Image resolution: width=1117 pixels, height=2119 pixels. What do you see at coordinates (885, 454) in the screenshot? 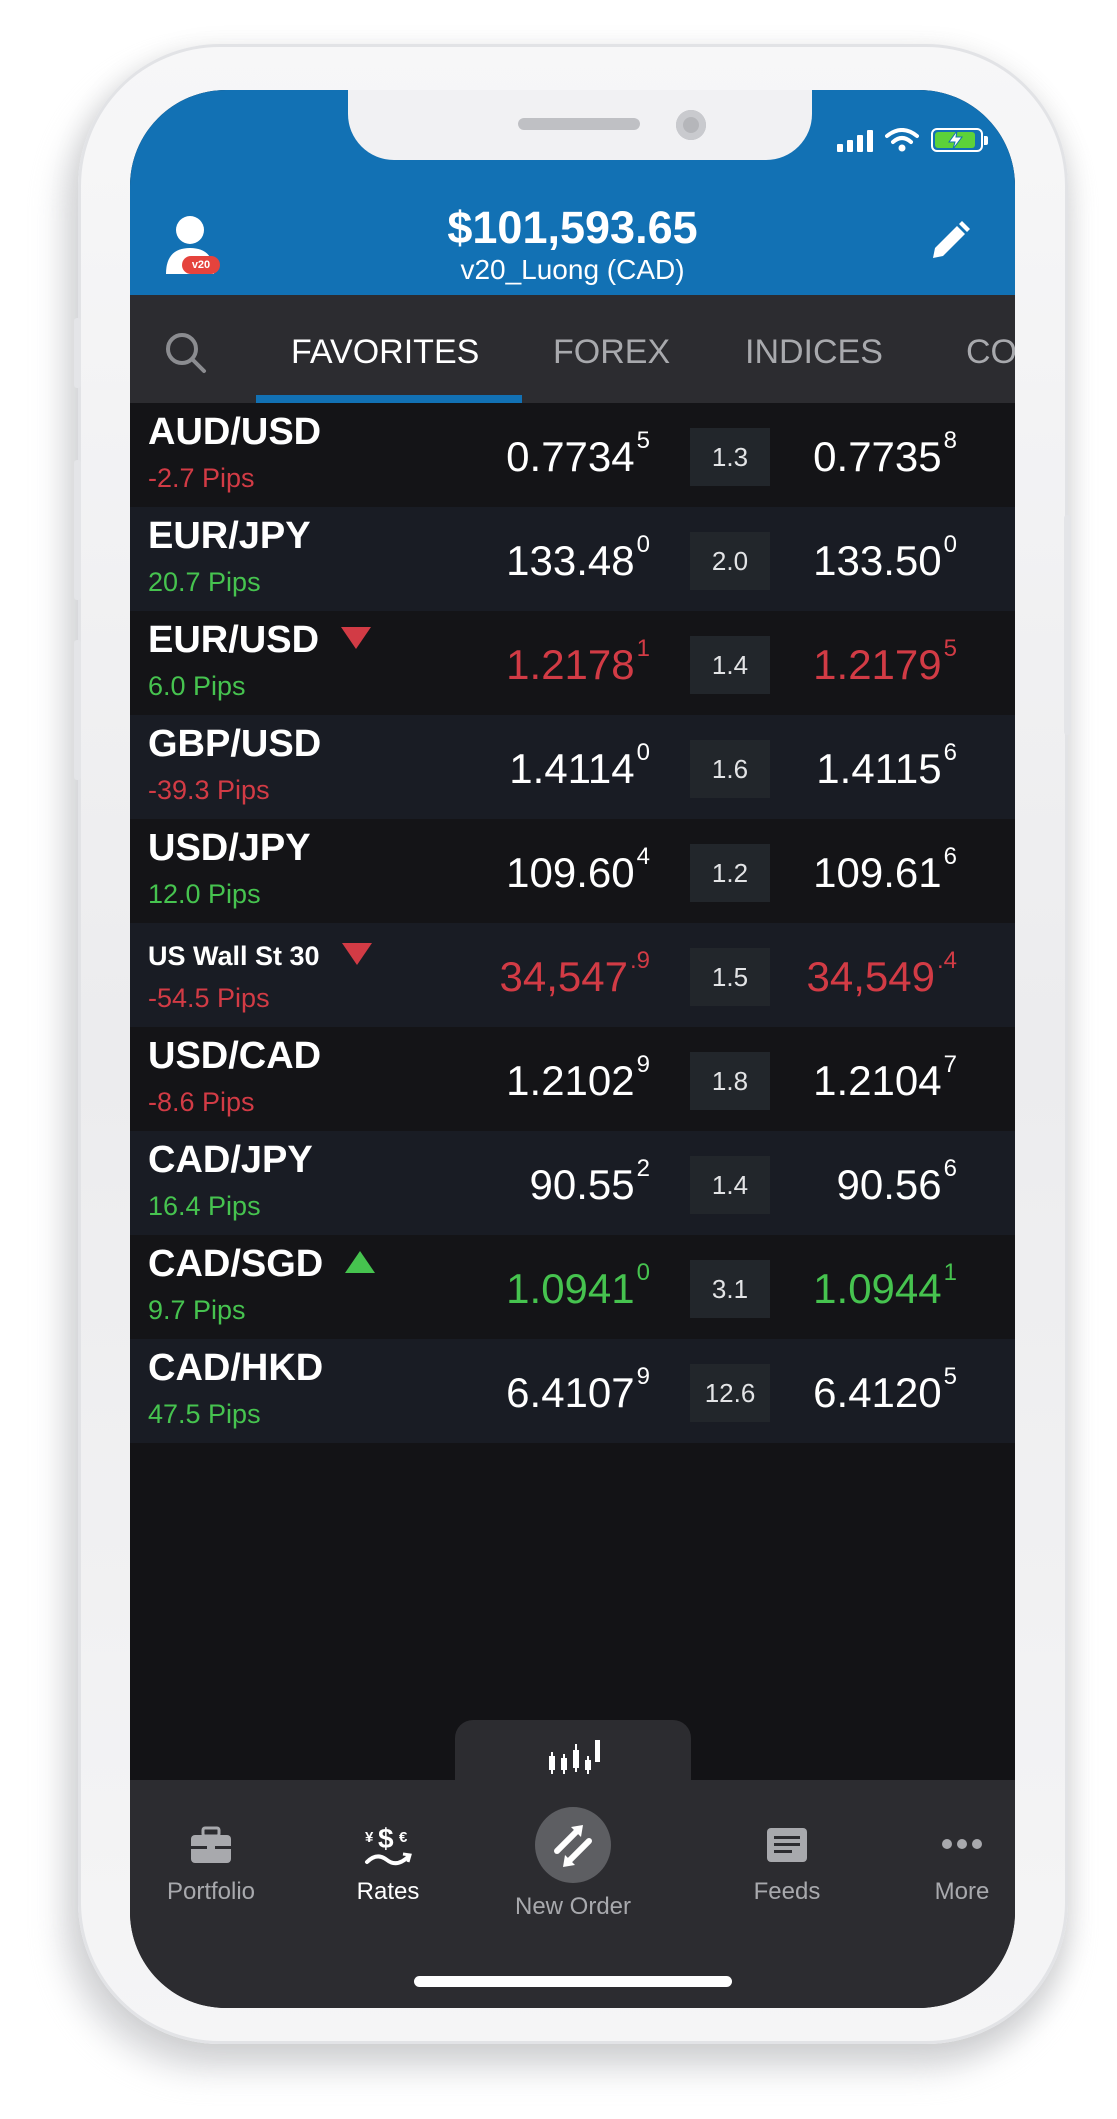
I see `ask-price: 0.77358` at bounding box center [885, 454].